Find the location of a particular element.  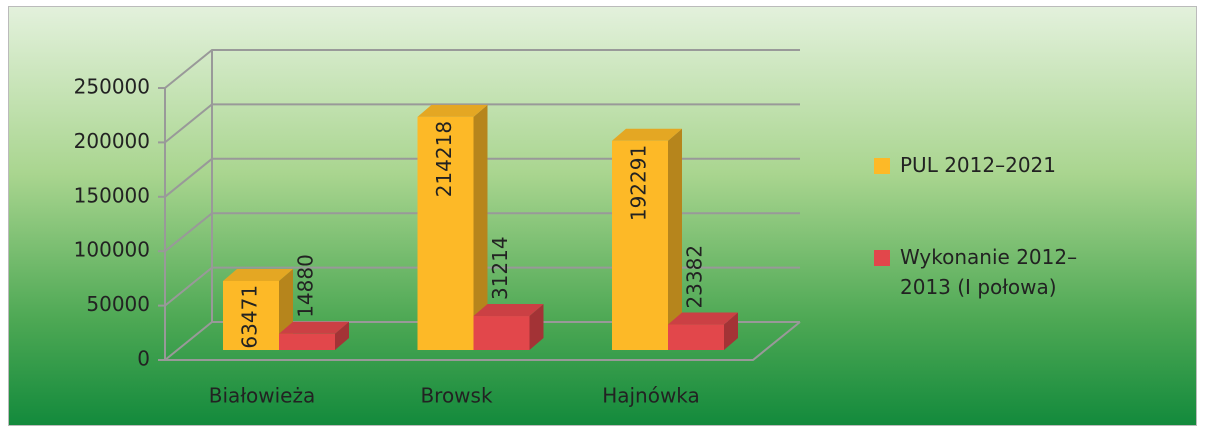

data-label: 63471 is located at coordinates (250, 317).